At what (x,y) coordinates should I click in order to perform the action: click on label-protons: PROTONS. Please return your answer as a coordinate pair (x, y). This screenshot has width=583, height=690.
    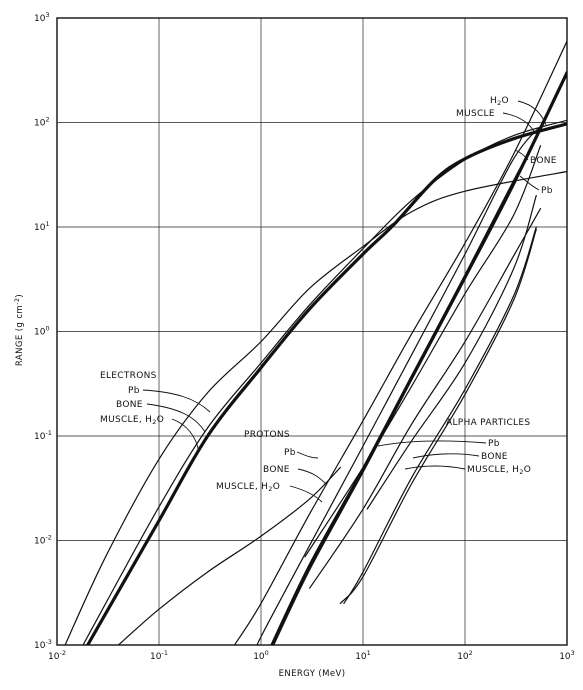
    Looking at the image, I should click on (267, 435).